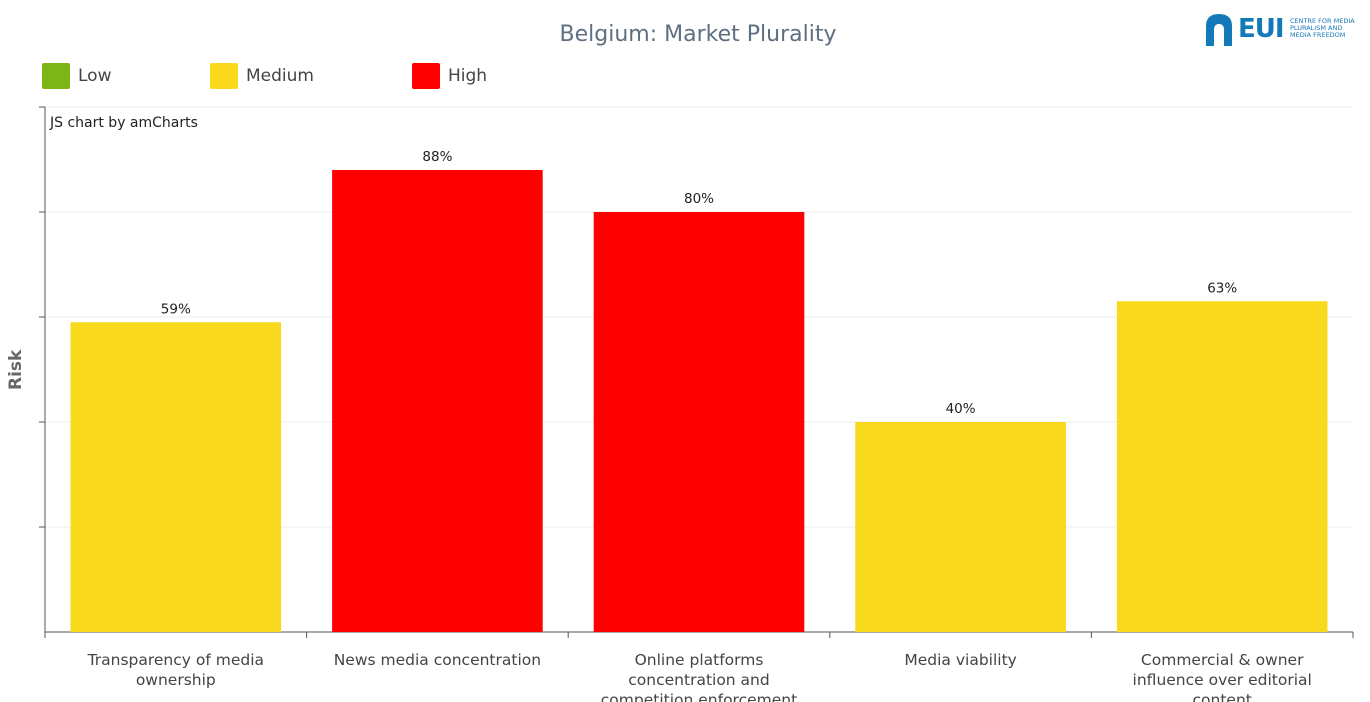  What do you see at coordinates (437, 157) in the screenshot?
I see `value-label-2: 88%` at bounding box center [437, 157].